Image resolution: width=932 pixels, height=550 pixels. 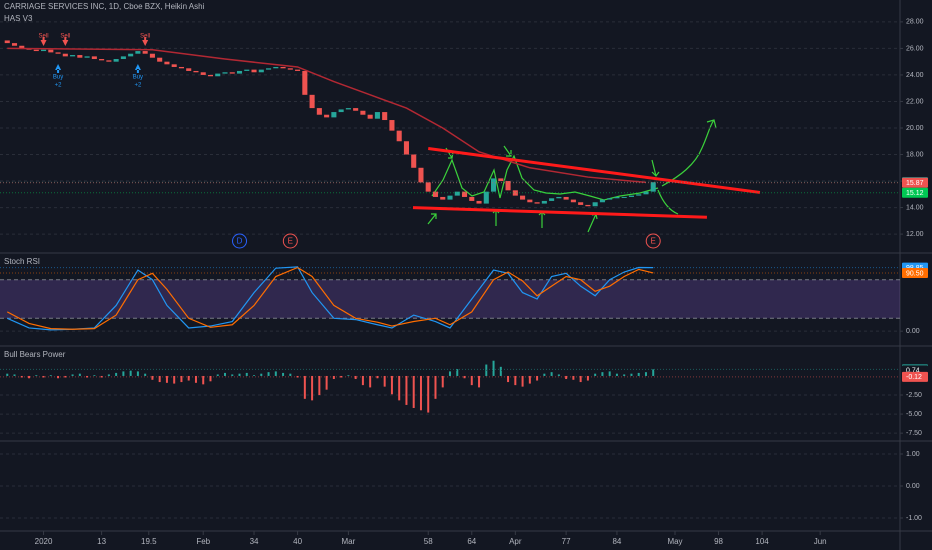 I want to click on x-tick-label: 2020, so click(x=44, y=541).